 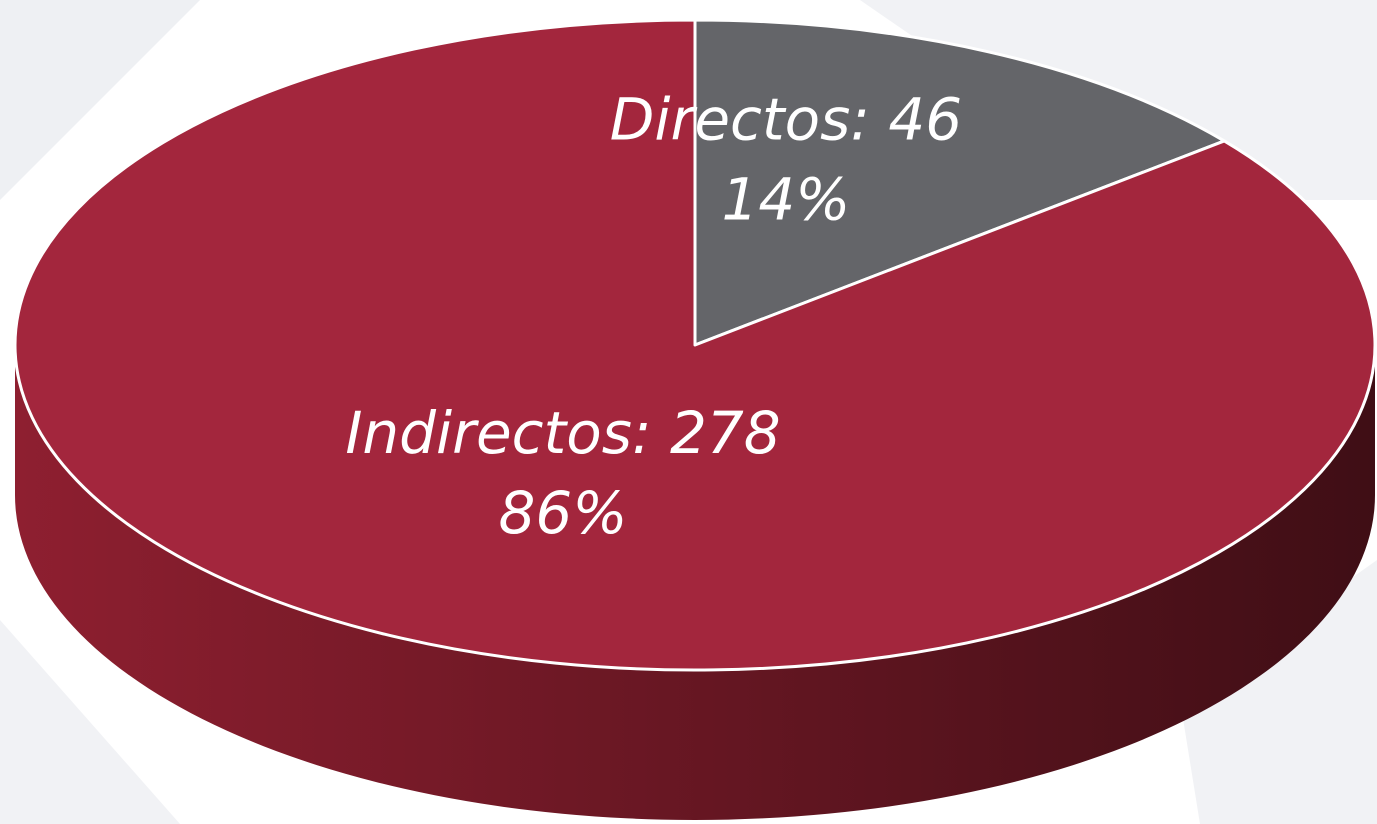 I want to click on data-label: Indirectos: 278, so click(x=562, y=433).